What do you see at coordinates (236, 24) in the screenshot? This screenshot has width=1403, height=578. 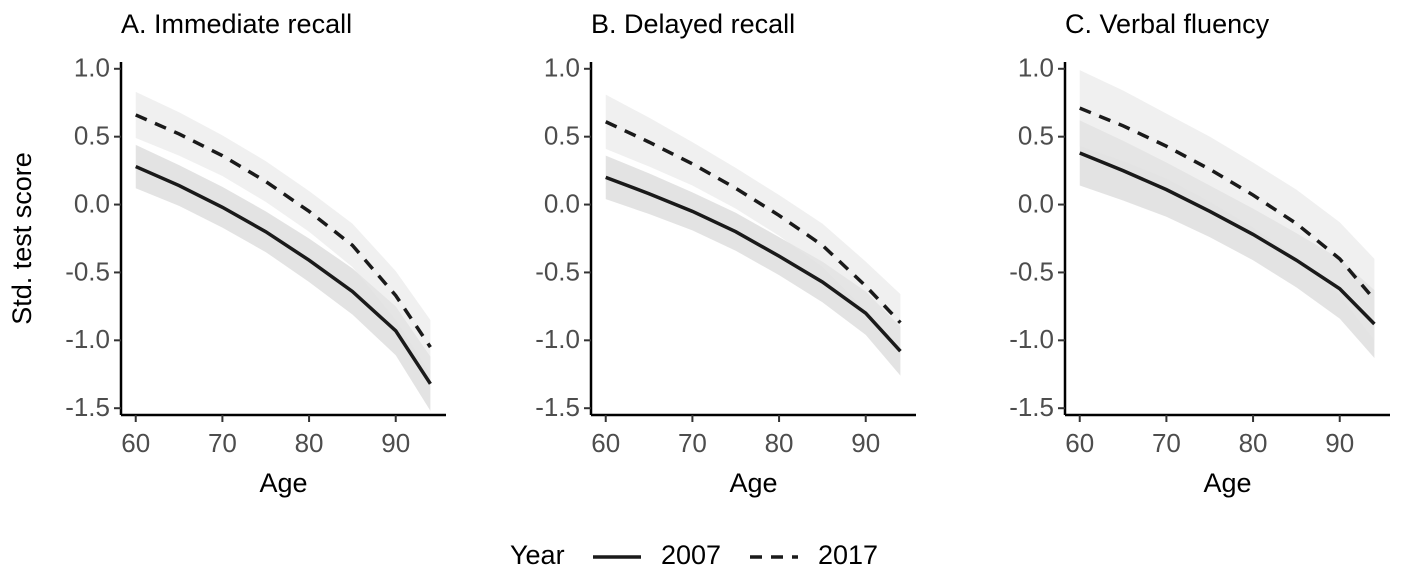 I see `panel-title: A. Immediate recall` at bounding box center [236, 24].